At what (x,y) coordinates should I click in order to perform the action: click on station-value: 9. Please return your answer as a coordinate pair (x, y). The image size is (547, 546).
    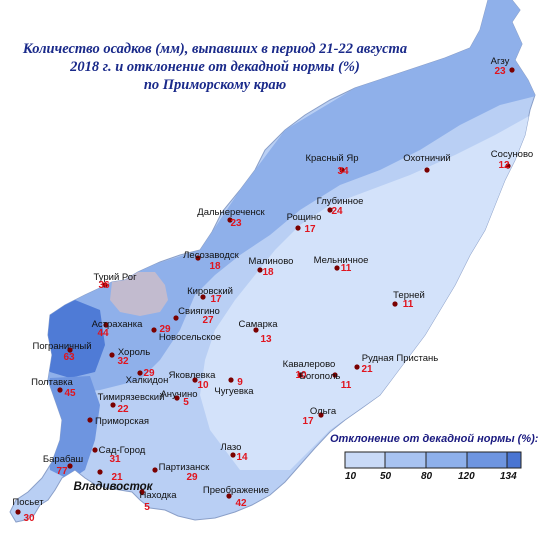
    Looking at the image, I should click on (240, 382).